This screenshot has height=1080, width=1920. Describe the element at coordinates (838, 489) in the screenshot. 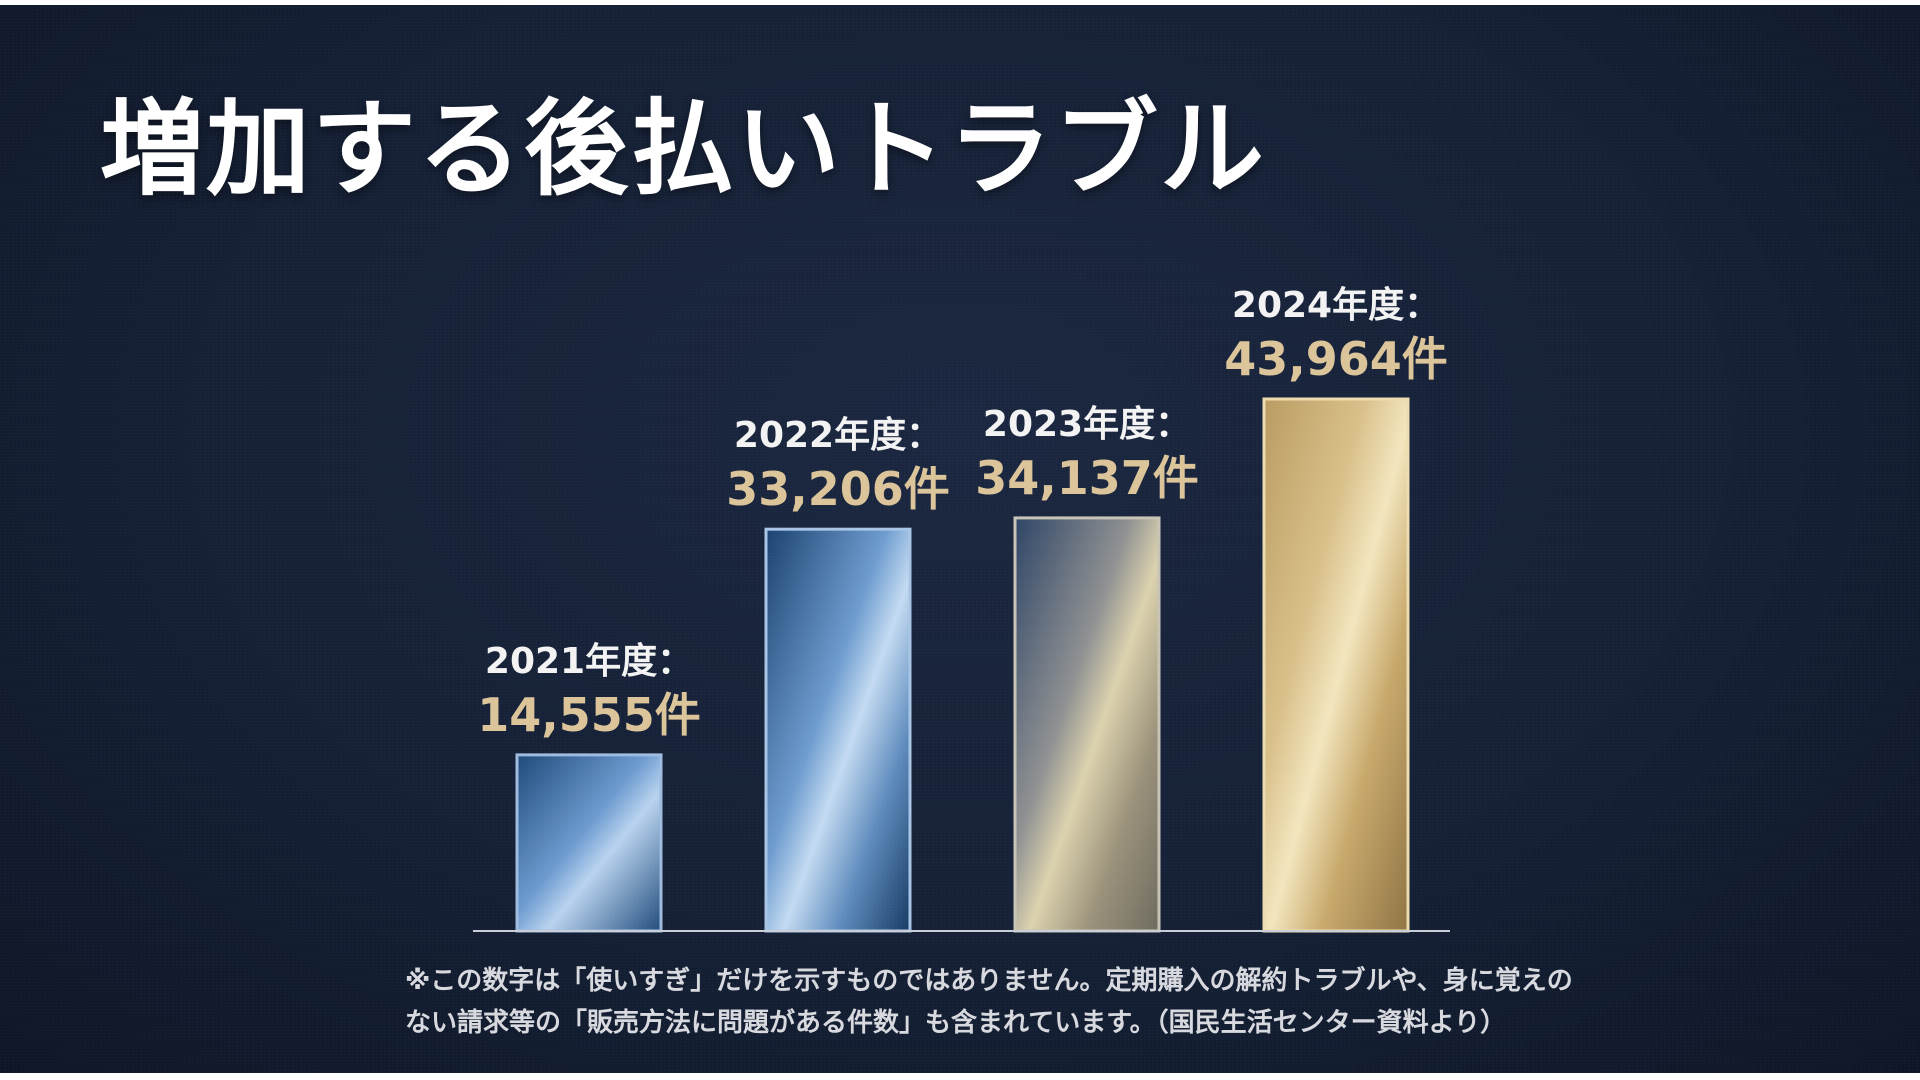

I see `value-label-2: 33,206件` at that location.